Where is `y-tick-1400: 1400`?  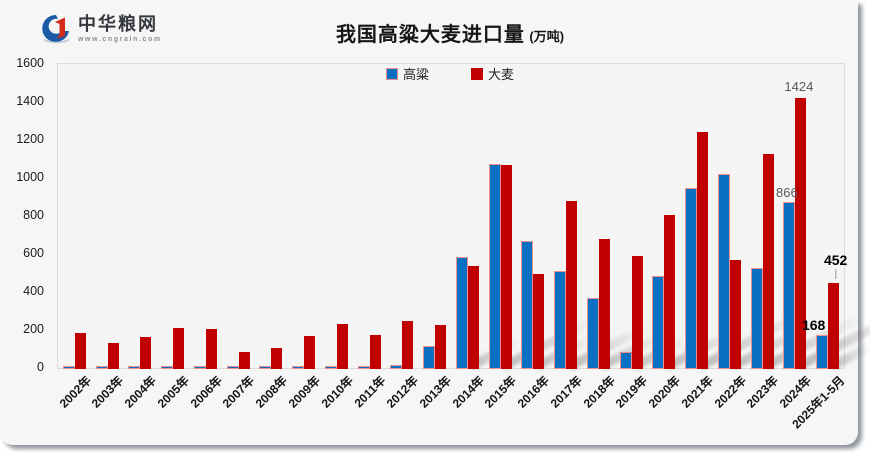 y-tick-1400: 1400 is located at coordinates (30, 101).